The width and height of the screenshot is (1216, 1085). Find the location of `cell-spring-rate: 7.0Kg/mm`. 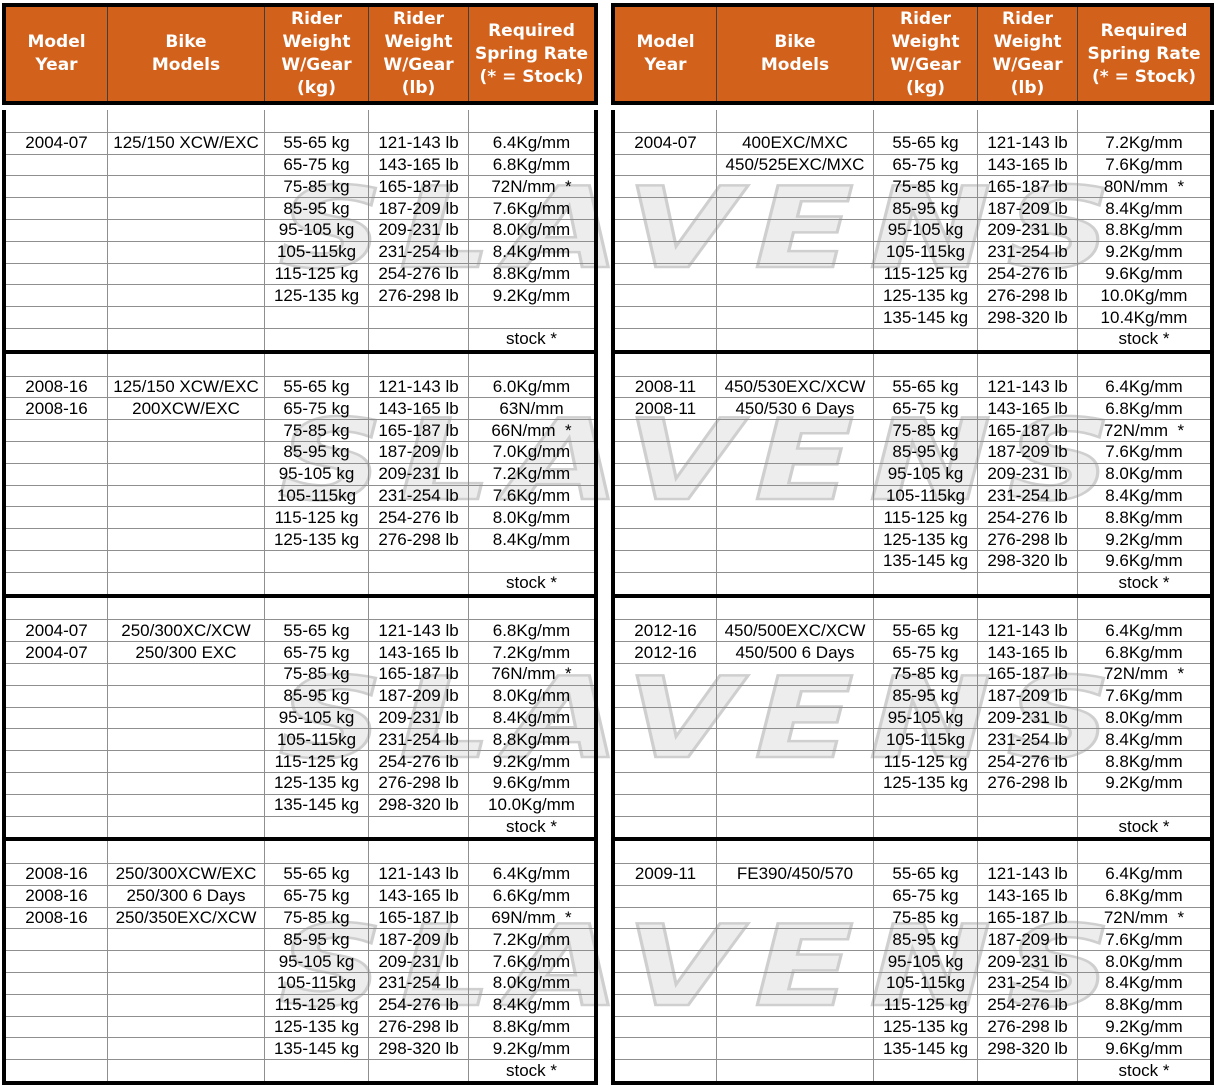

cell-spring-rate: 7.0Kg/mm is located at coordinates (531, 452).